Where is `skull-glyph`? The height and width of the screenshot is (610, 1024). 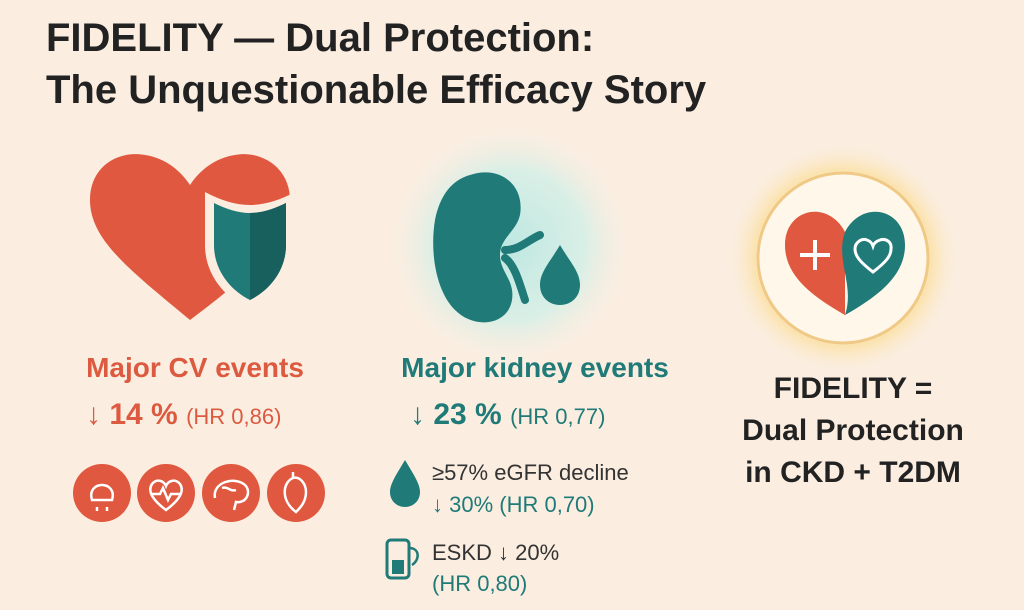 skull-glyph is located at coordinates (102, 497).